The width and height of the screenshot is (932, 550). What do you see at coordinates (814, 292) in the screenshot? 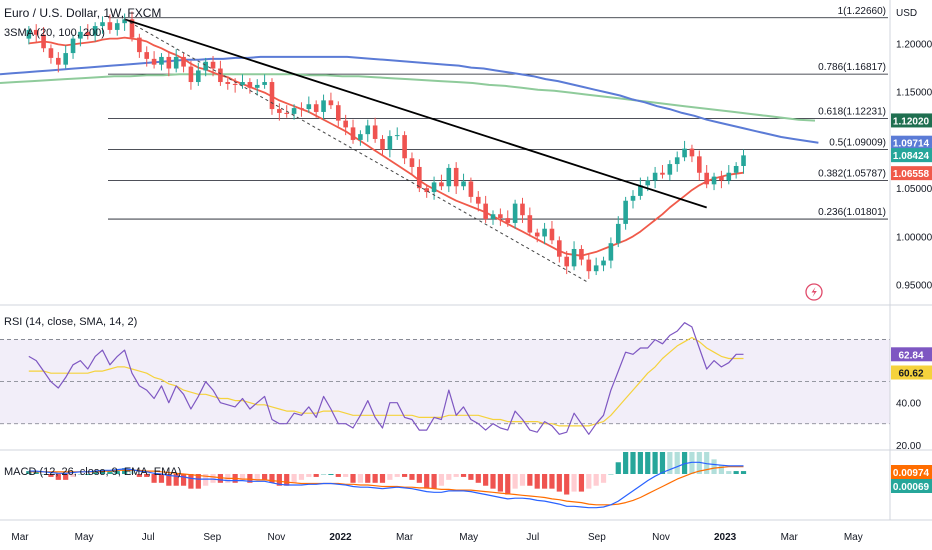
I see `alert-icon` at bounding box center [814, 292].